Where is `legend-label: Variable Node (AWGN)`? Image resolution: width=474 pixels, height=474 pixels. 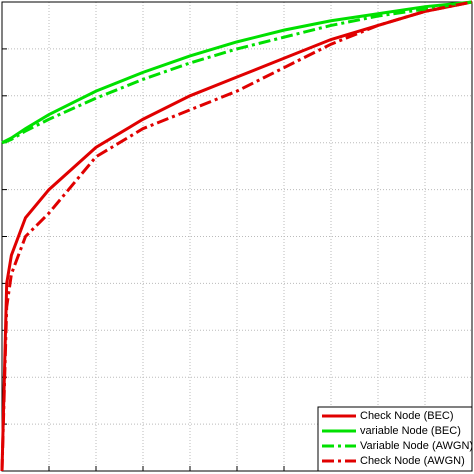
legend-label: Variable Node (AWGN) is located at coordinates (416, 446).